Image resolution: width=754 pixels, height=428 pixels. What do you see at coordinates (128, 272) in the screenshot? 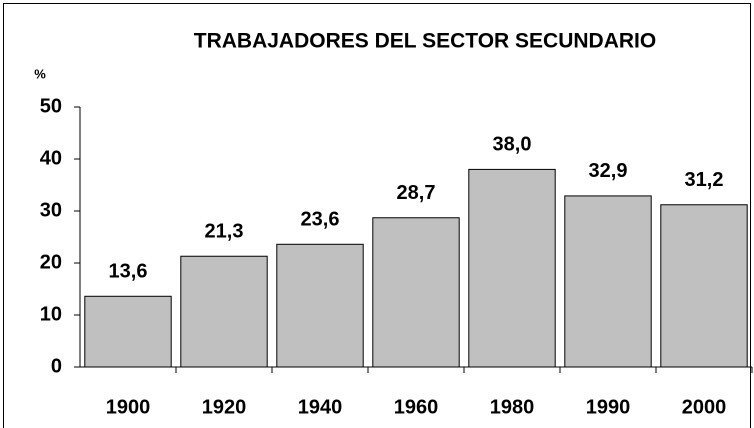
I see `value-label: 13,6` at bounding box center [128, 272].